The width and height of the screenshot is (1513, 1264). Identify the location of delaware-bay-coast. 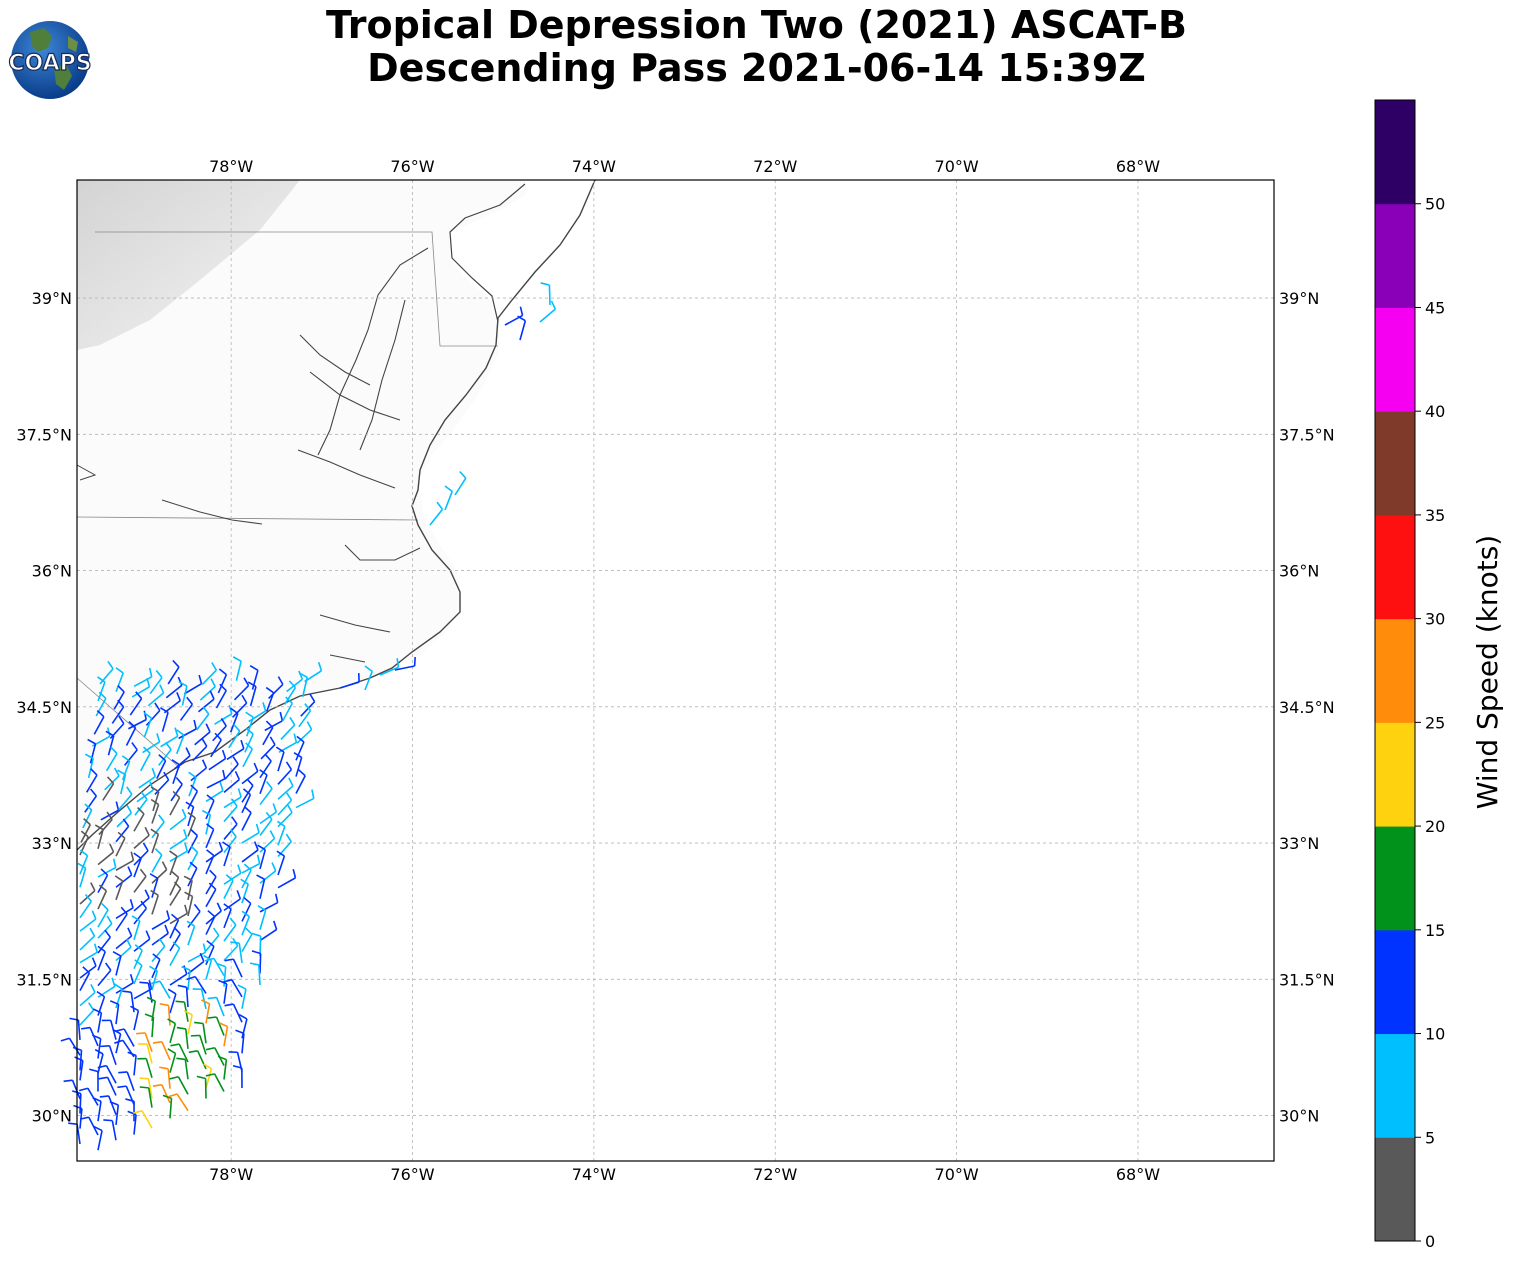
(487, 253).